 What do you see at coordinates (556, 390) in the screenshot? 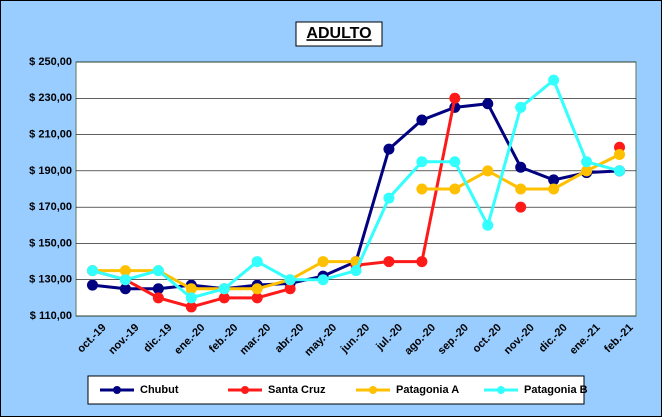
I see `legend-label: Patagonia B` at bounding box center [556, 390].